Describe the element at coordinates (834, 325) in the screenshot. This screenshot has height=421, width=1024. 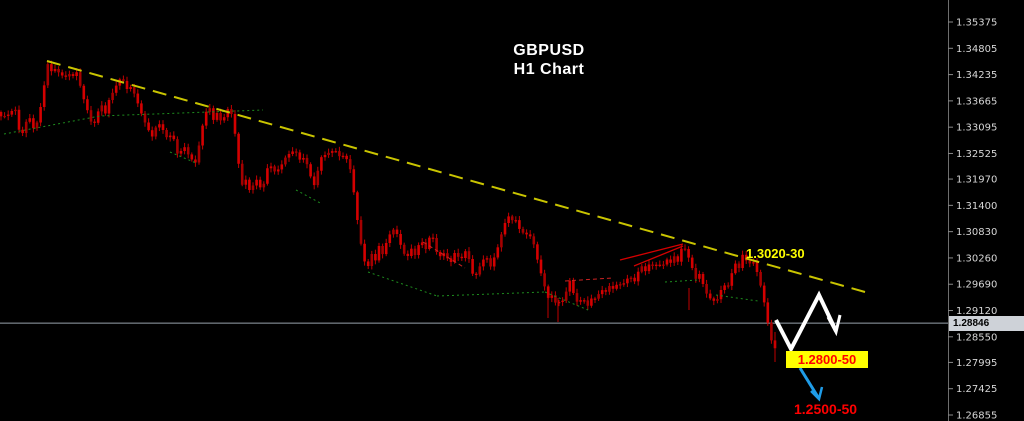
I see `zigzag-arrowhead-icon` at that location.